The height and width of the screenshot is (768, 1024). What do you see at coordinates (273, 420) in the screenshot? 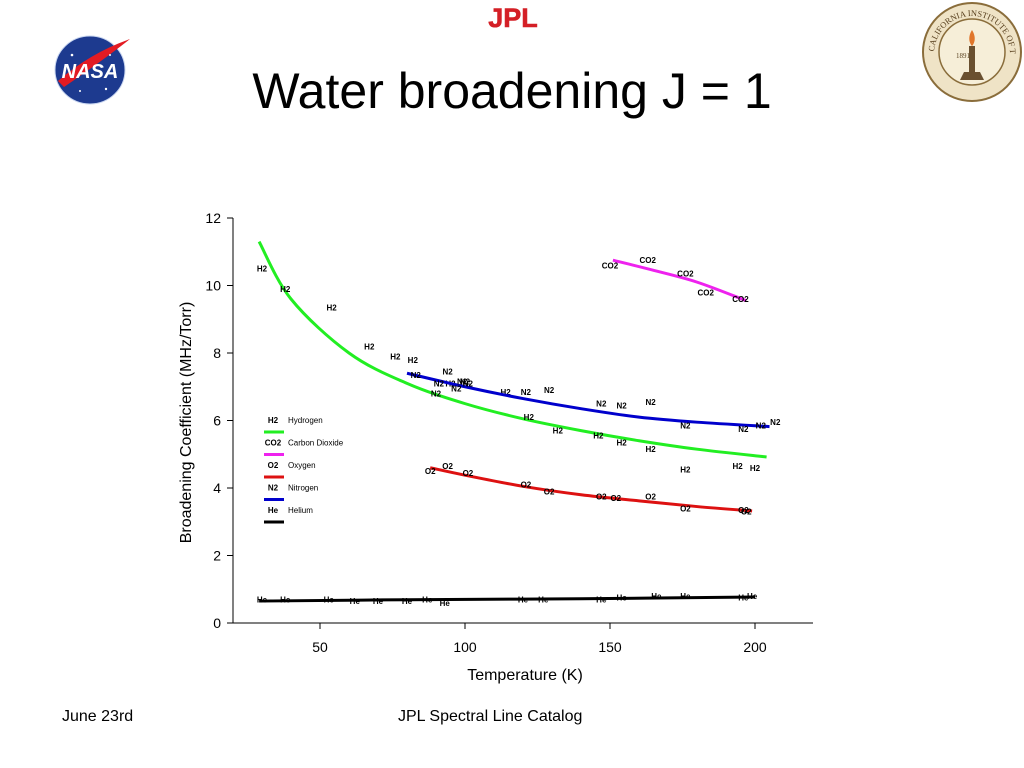
I see `legend-code: H2` at bounding box center [273, 420].